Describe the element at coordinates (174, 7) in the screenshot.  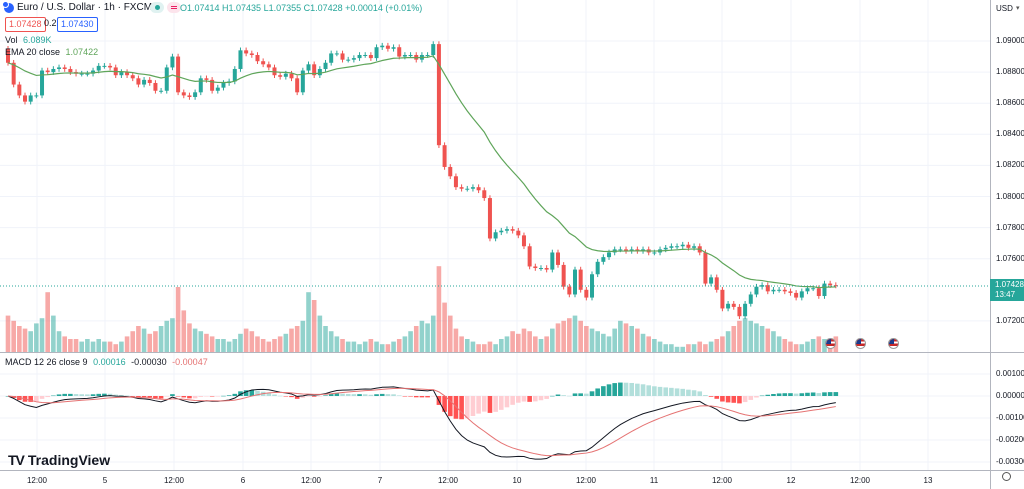
I see `data-status-icon` at that location.